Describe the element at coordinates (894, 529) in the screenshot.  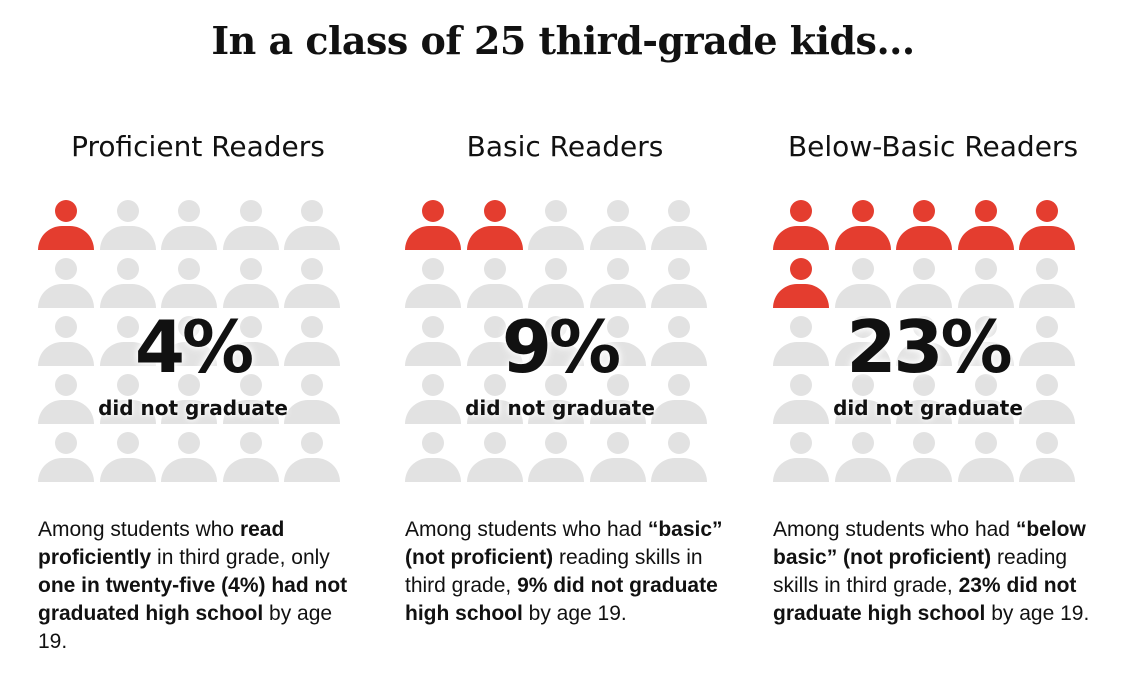
I see `description-text: Among students who had` at that location.